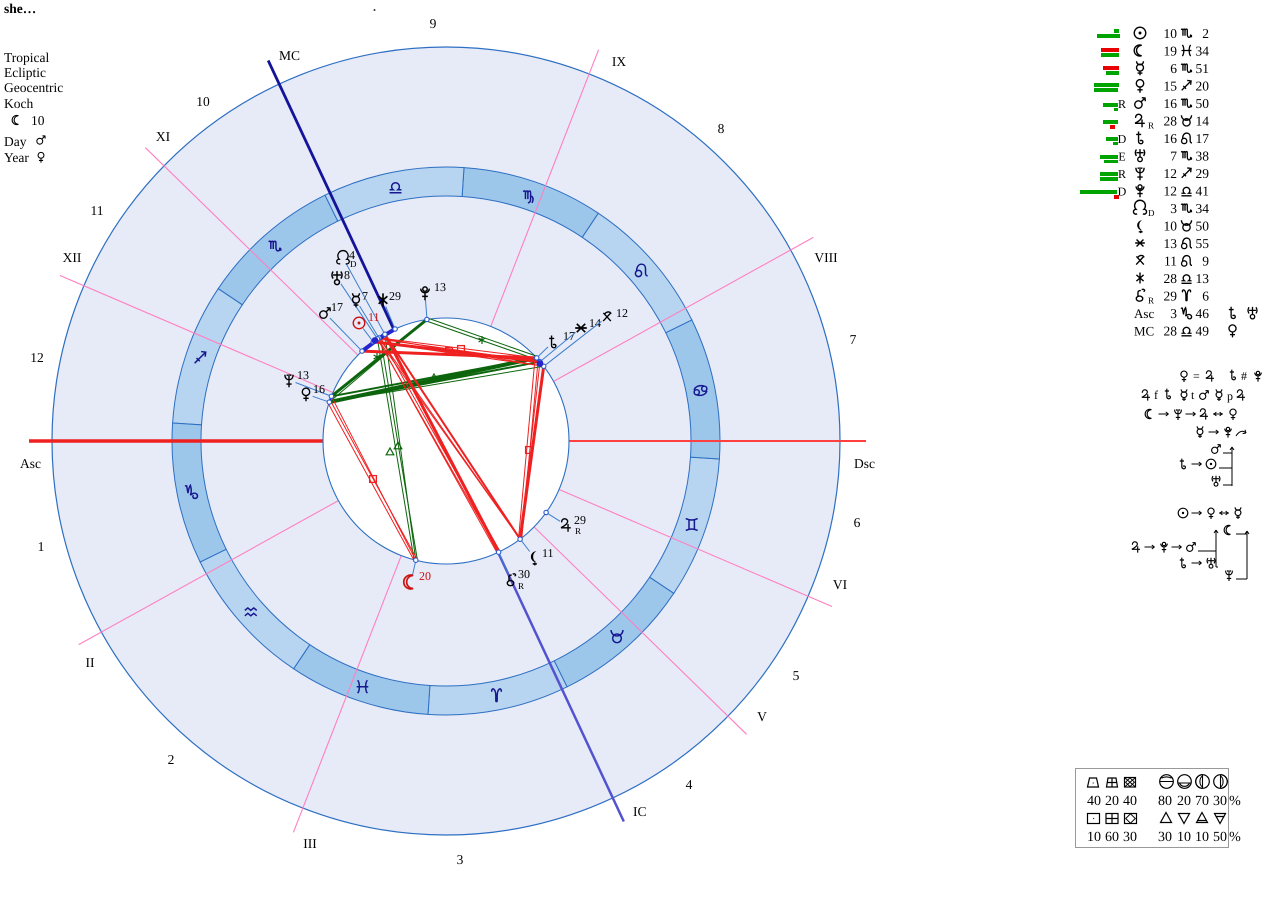 The width and height of the screenshot is (1280, 914). I want to click on svg-text: V, so click(762, 716).